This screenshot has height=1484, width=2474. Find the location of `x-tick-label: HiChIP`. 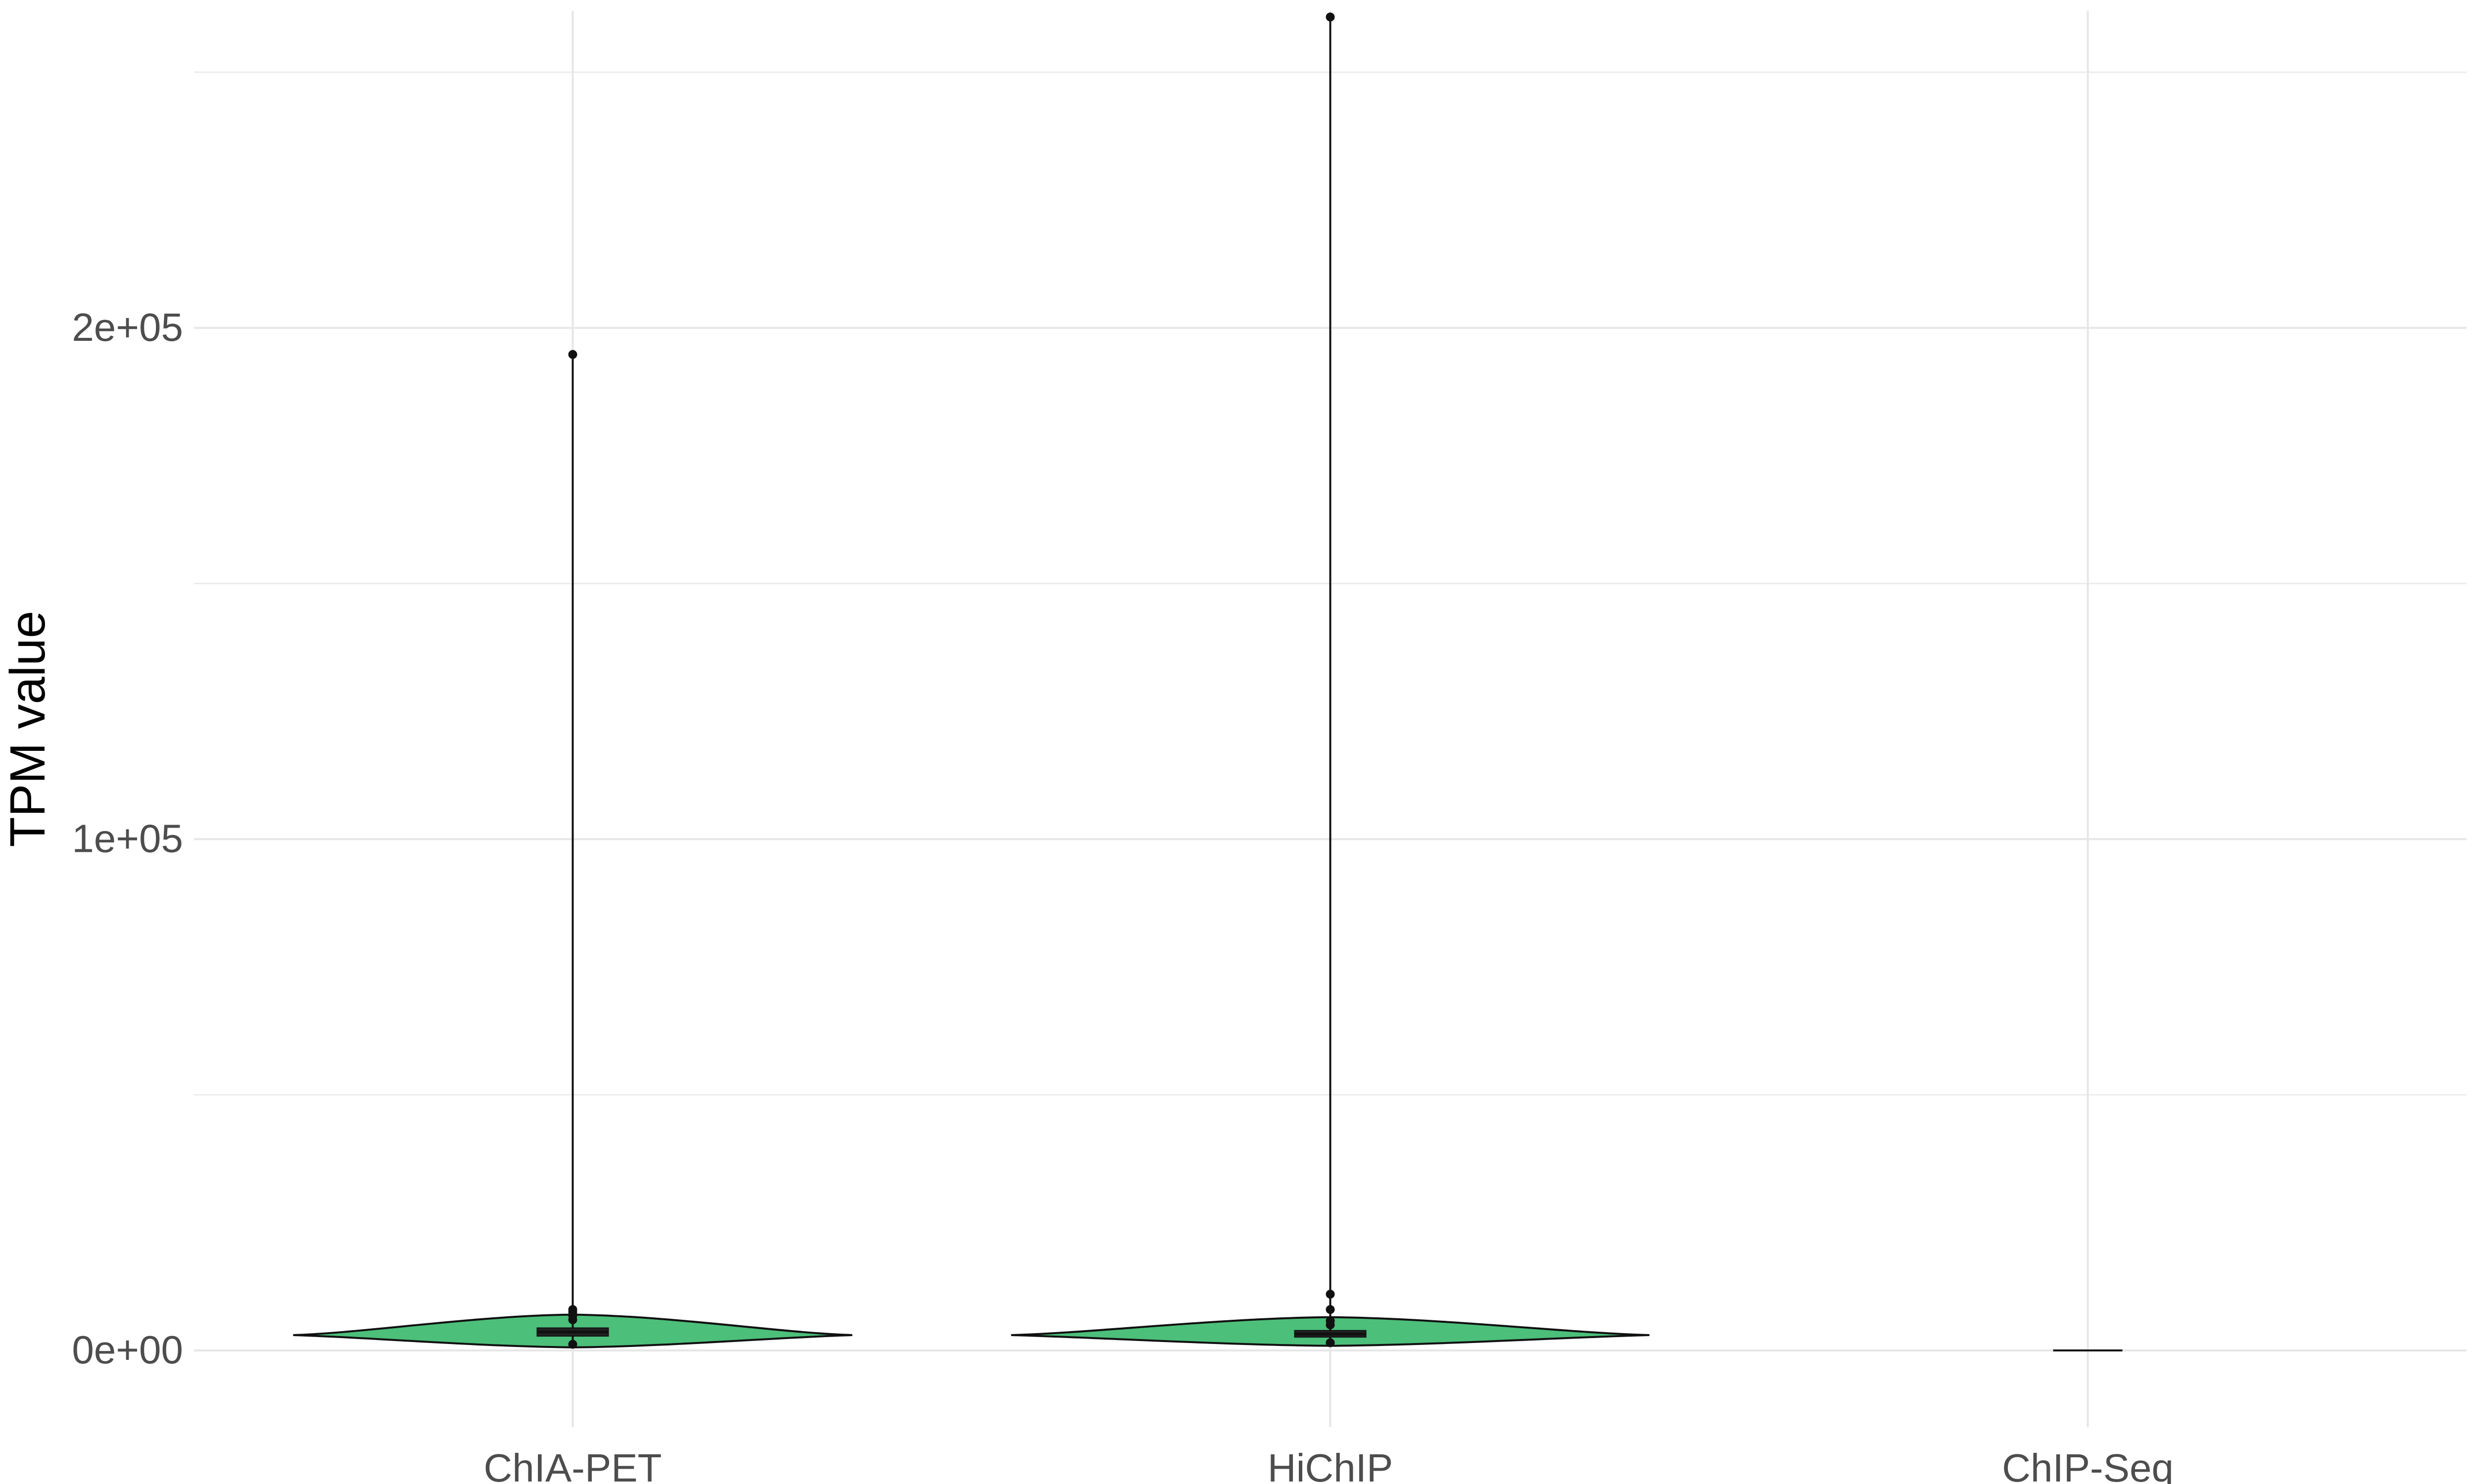

x-tick-label: HiChIP is located at coordinates (1331, 1465).